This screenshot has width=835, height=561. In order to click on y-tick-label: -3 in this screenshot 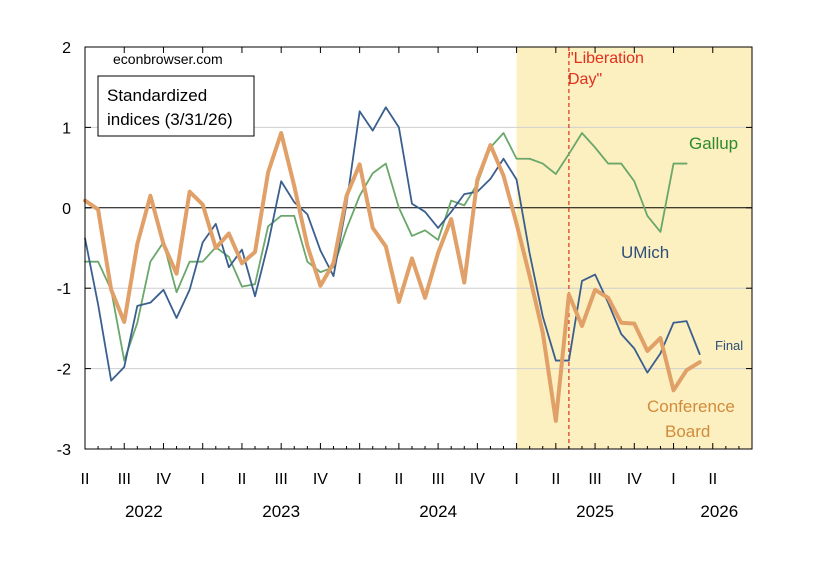, I will do `click(64, 450)`.